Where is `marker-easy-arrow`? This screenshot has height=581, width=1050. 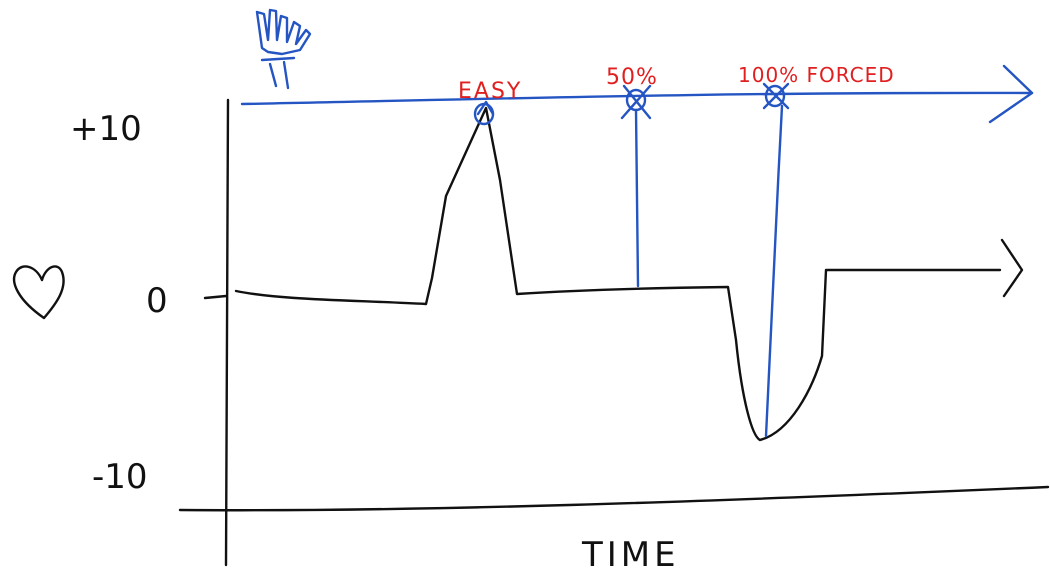 marker-easy-arrow is located at coordinates (485, 108).